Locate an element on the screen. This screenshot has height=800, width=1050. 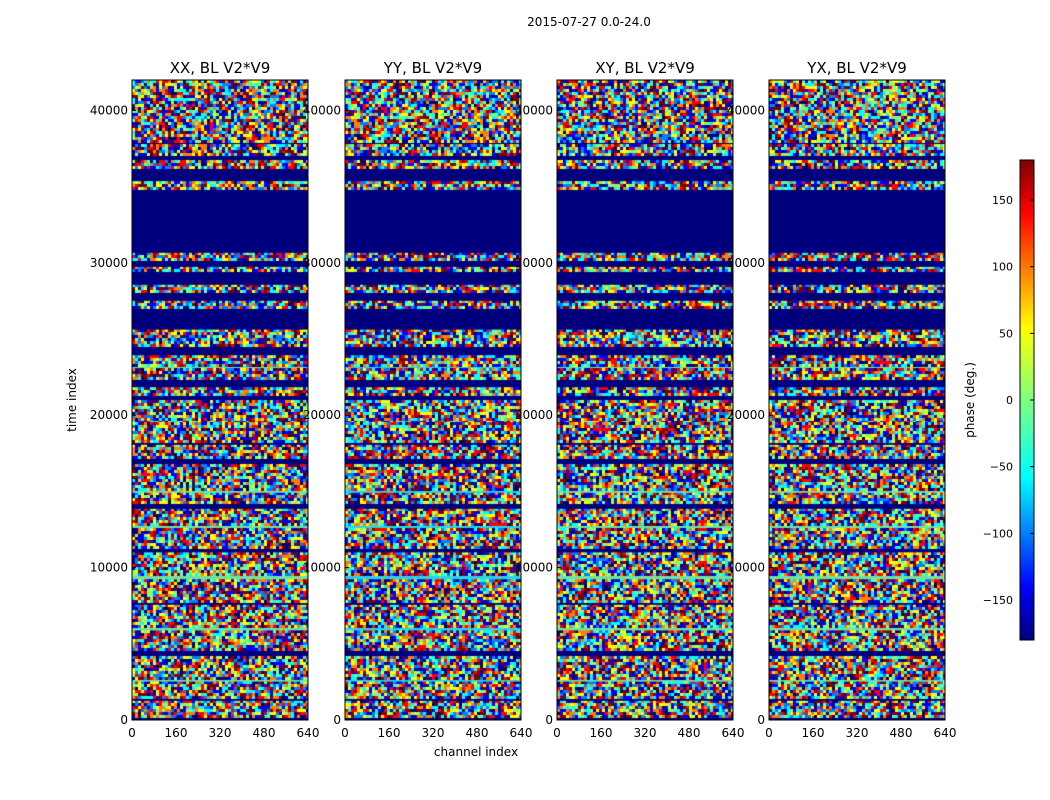
colorbar-tick-label: 100 is located at coordinates (1002, 267).